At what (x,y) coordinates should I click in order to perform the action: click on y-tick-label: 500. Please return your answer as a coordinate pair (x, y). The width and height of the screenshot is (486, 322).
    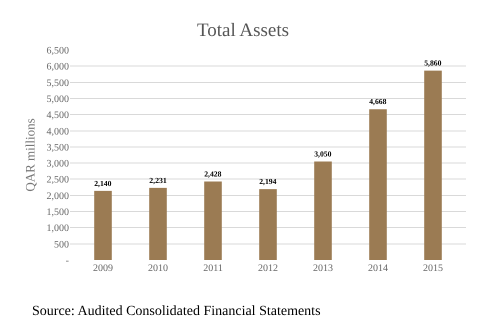
    Looking at the image, I should click on (61, 244).